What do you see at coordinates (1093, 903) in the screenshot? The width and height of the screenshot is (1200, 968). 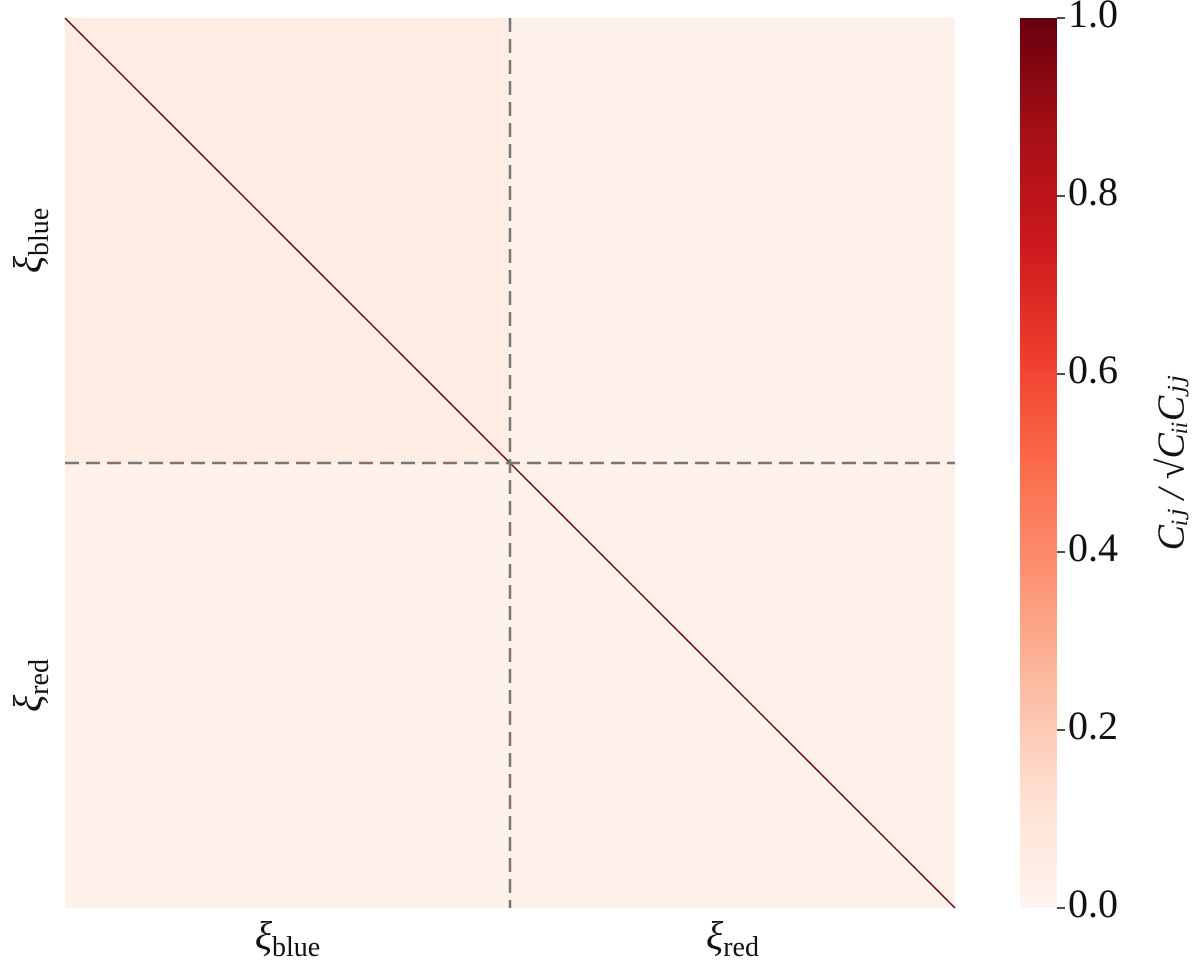 I see `colorbar-tick-label: 0.0` at bounding box center [1093, 903].